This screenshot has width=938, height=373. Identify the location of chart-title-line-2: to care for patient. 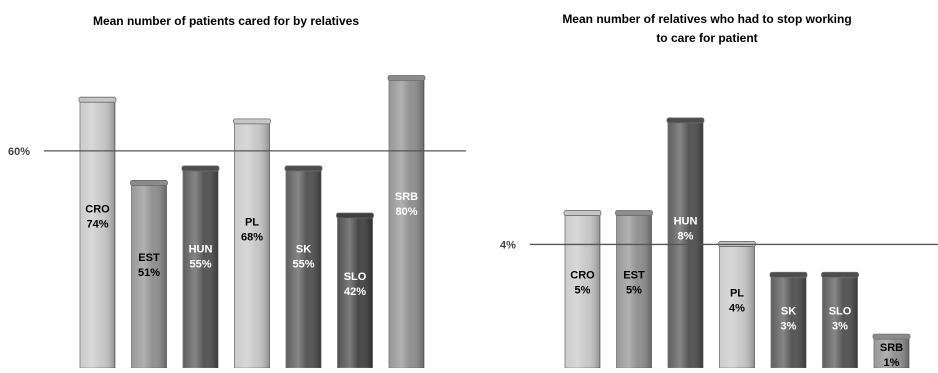
(706, 38).